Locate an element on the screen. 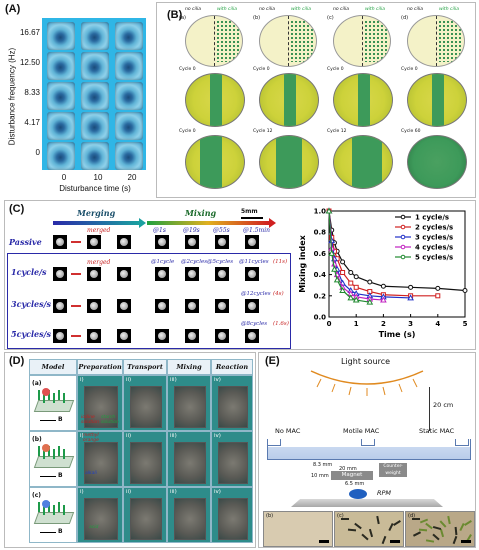 The height and width of the screenshot is (550, 479). b-dish-cycle0 is located at coordinates (437, 100).